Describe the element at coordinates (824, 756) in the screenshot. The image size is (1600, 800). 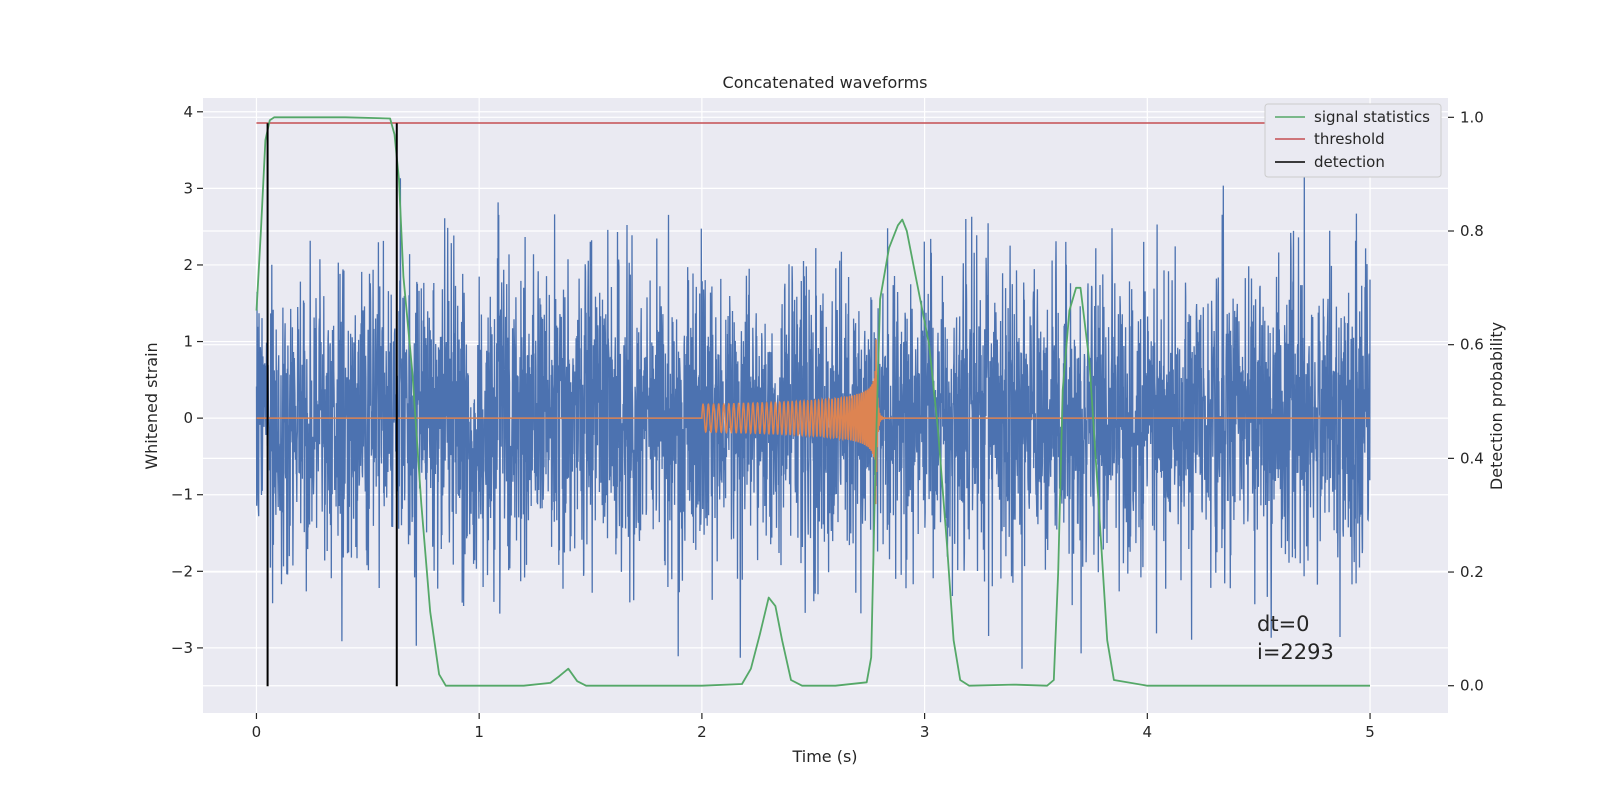
I see `x-axis-label: Time (s)` at that location.